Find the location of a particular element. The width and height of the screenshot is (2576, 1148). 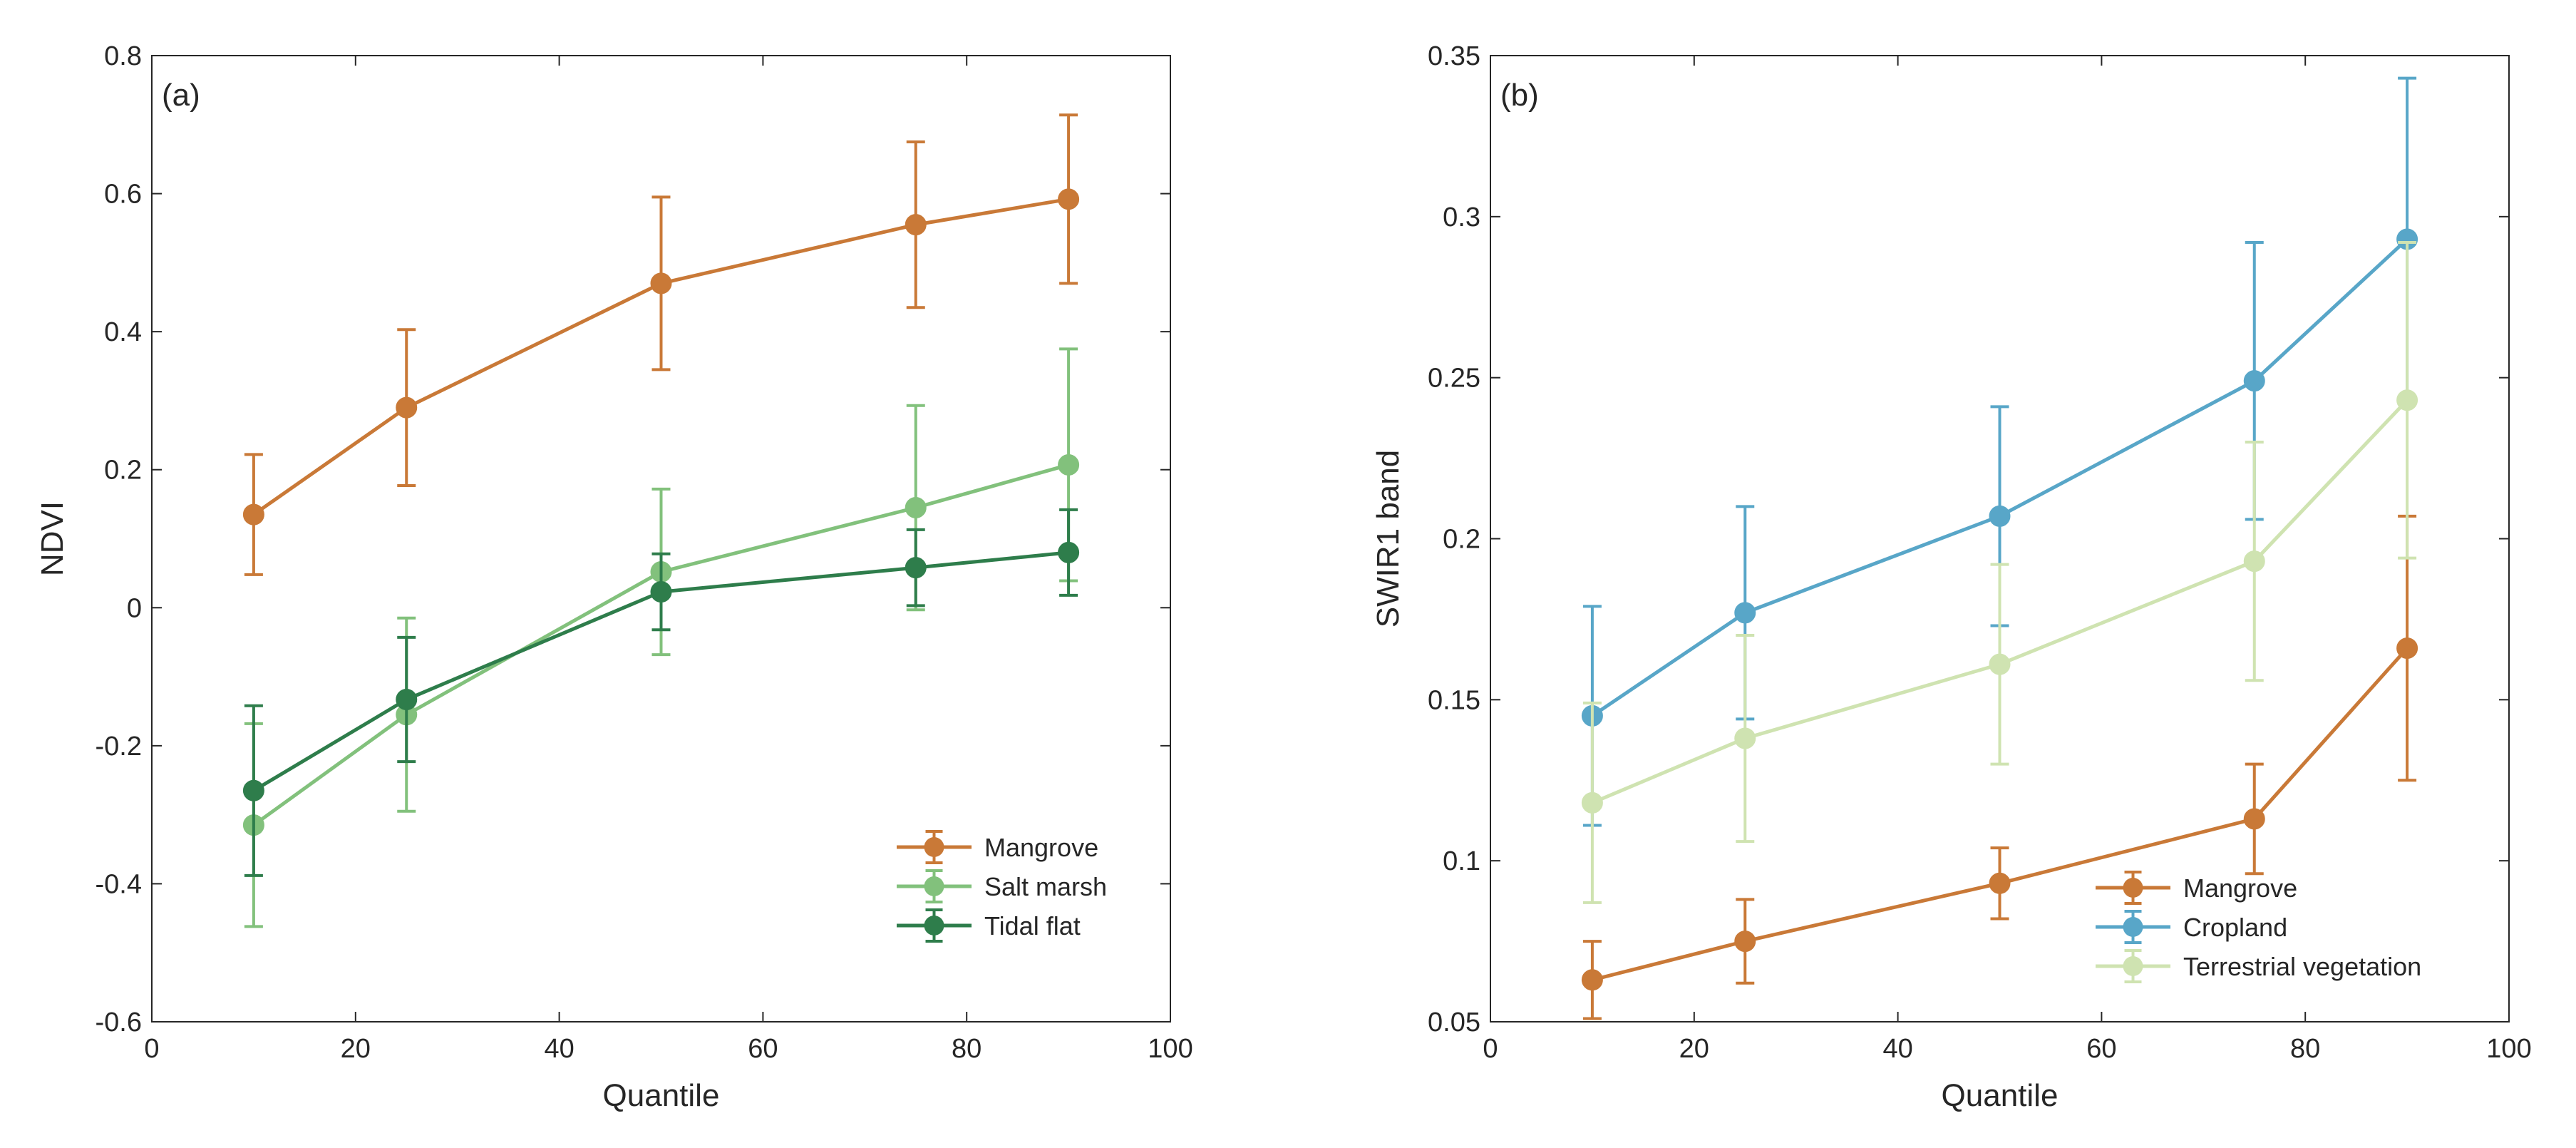

y-tick-label: 0 is located at coordinates (134, 608).